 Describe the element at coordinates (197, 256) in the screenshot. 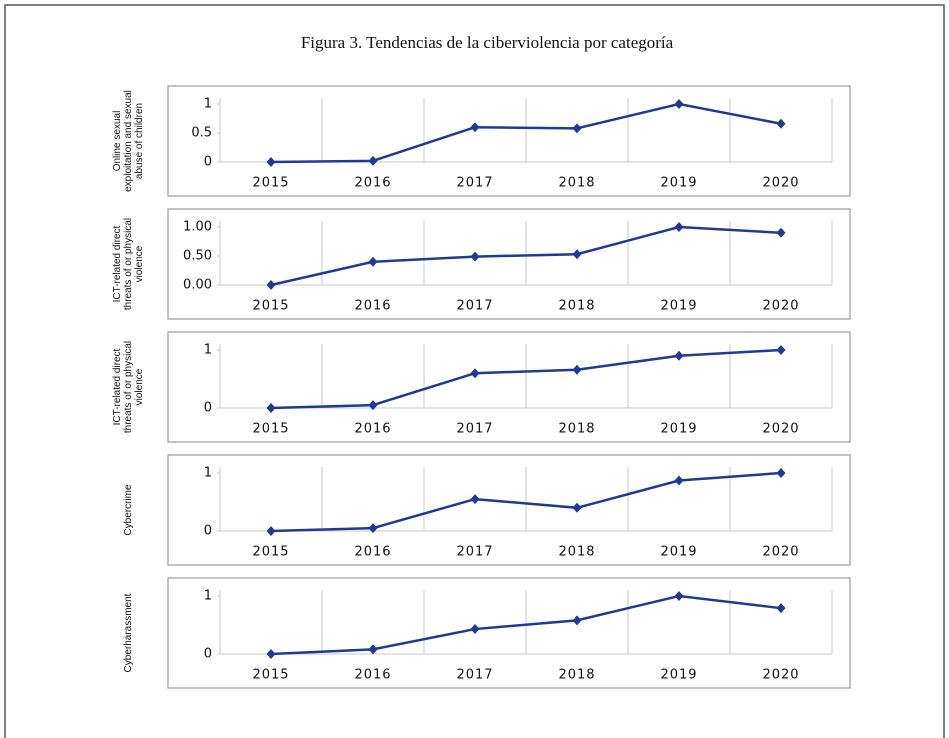

I see `y-tick-label: 0.50` at that location.